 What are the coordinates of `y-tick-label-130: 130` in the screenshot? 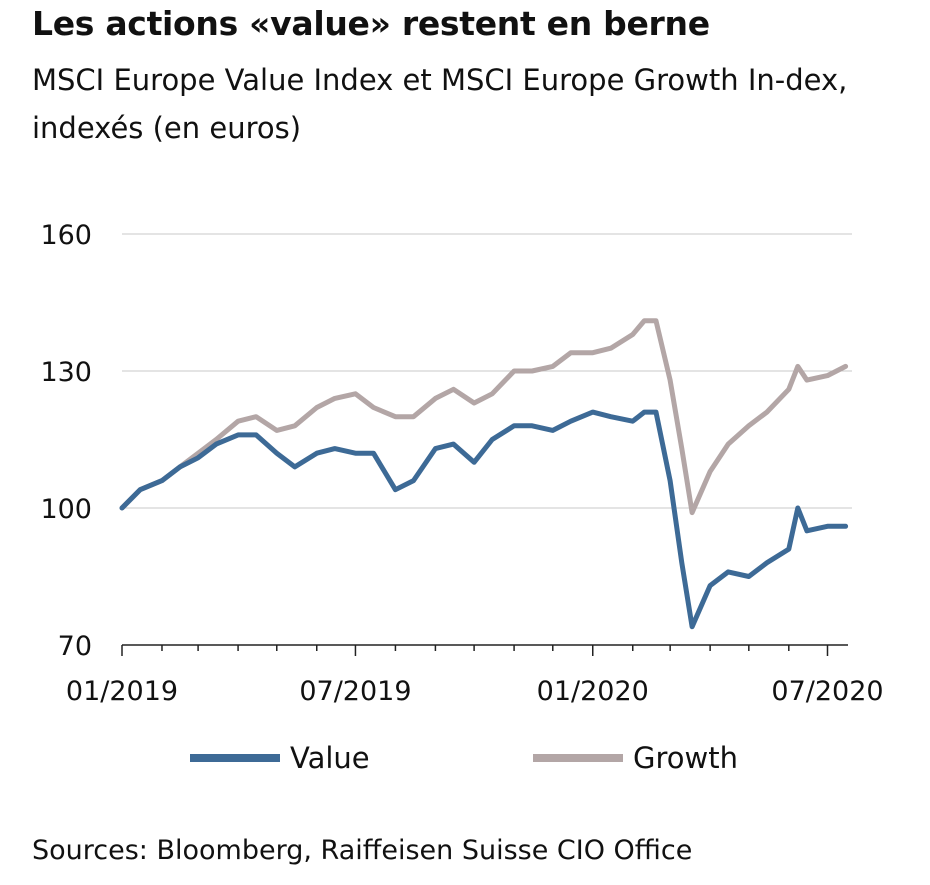 It's located at (66, 372).